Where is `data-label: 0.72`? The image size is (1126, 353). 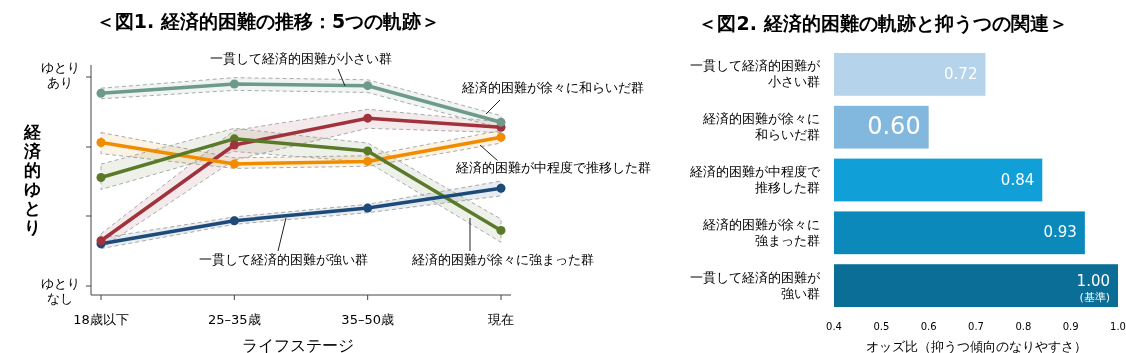 data-label: 0.72 is located at coordinates (961, 73).